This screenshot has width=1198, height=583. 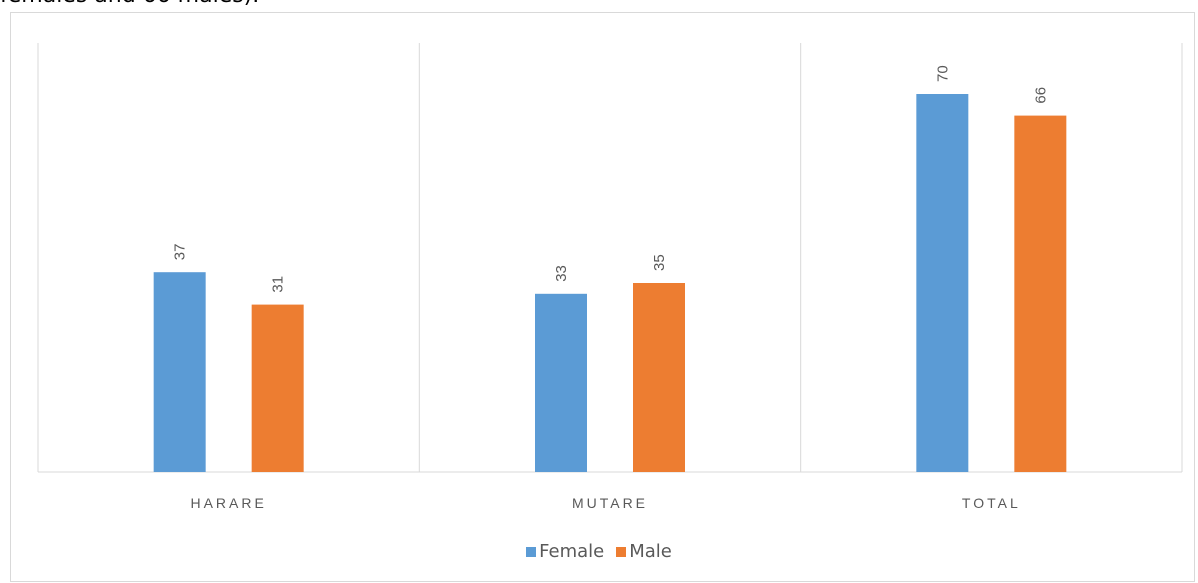 I want to click on data-label: 33, so click(x=561, y=273).